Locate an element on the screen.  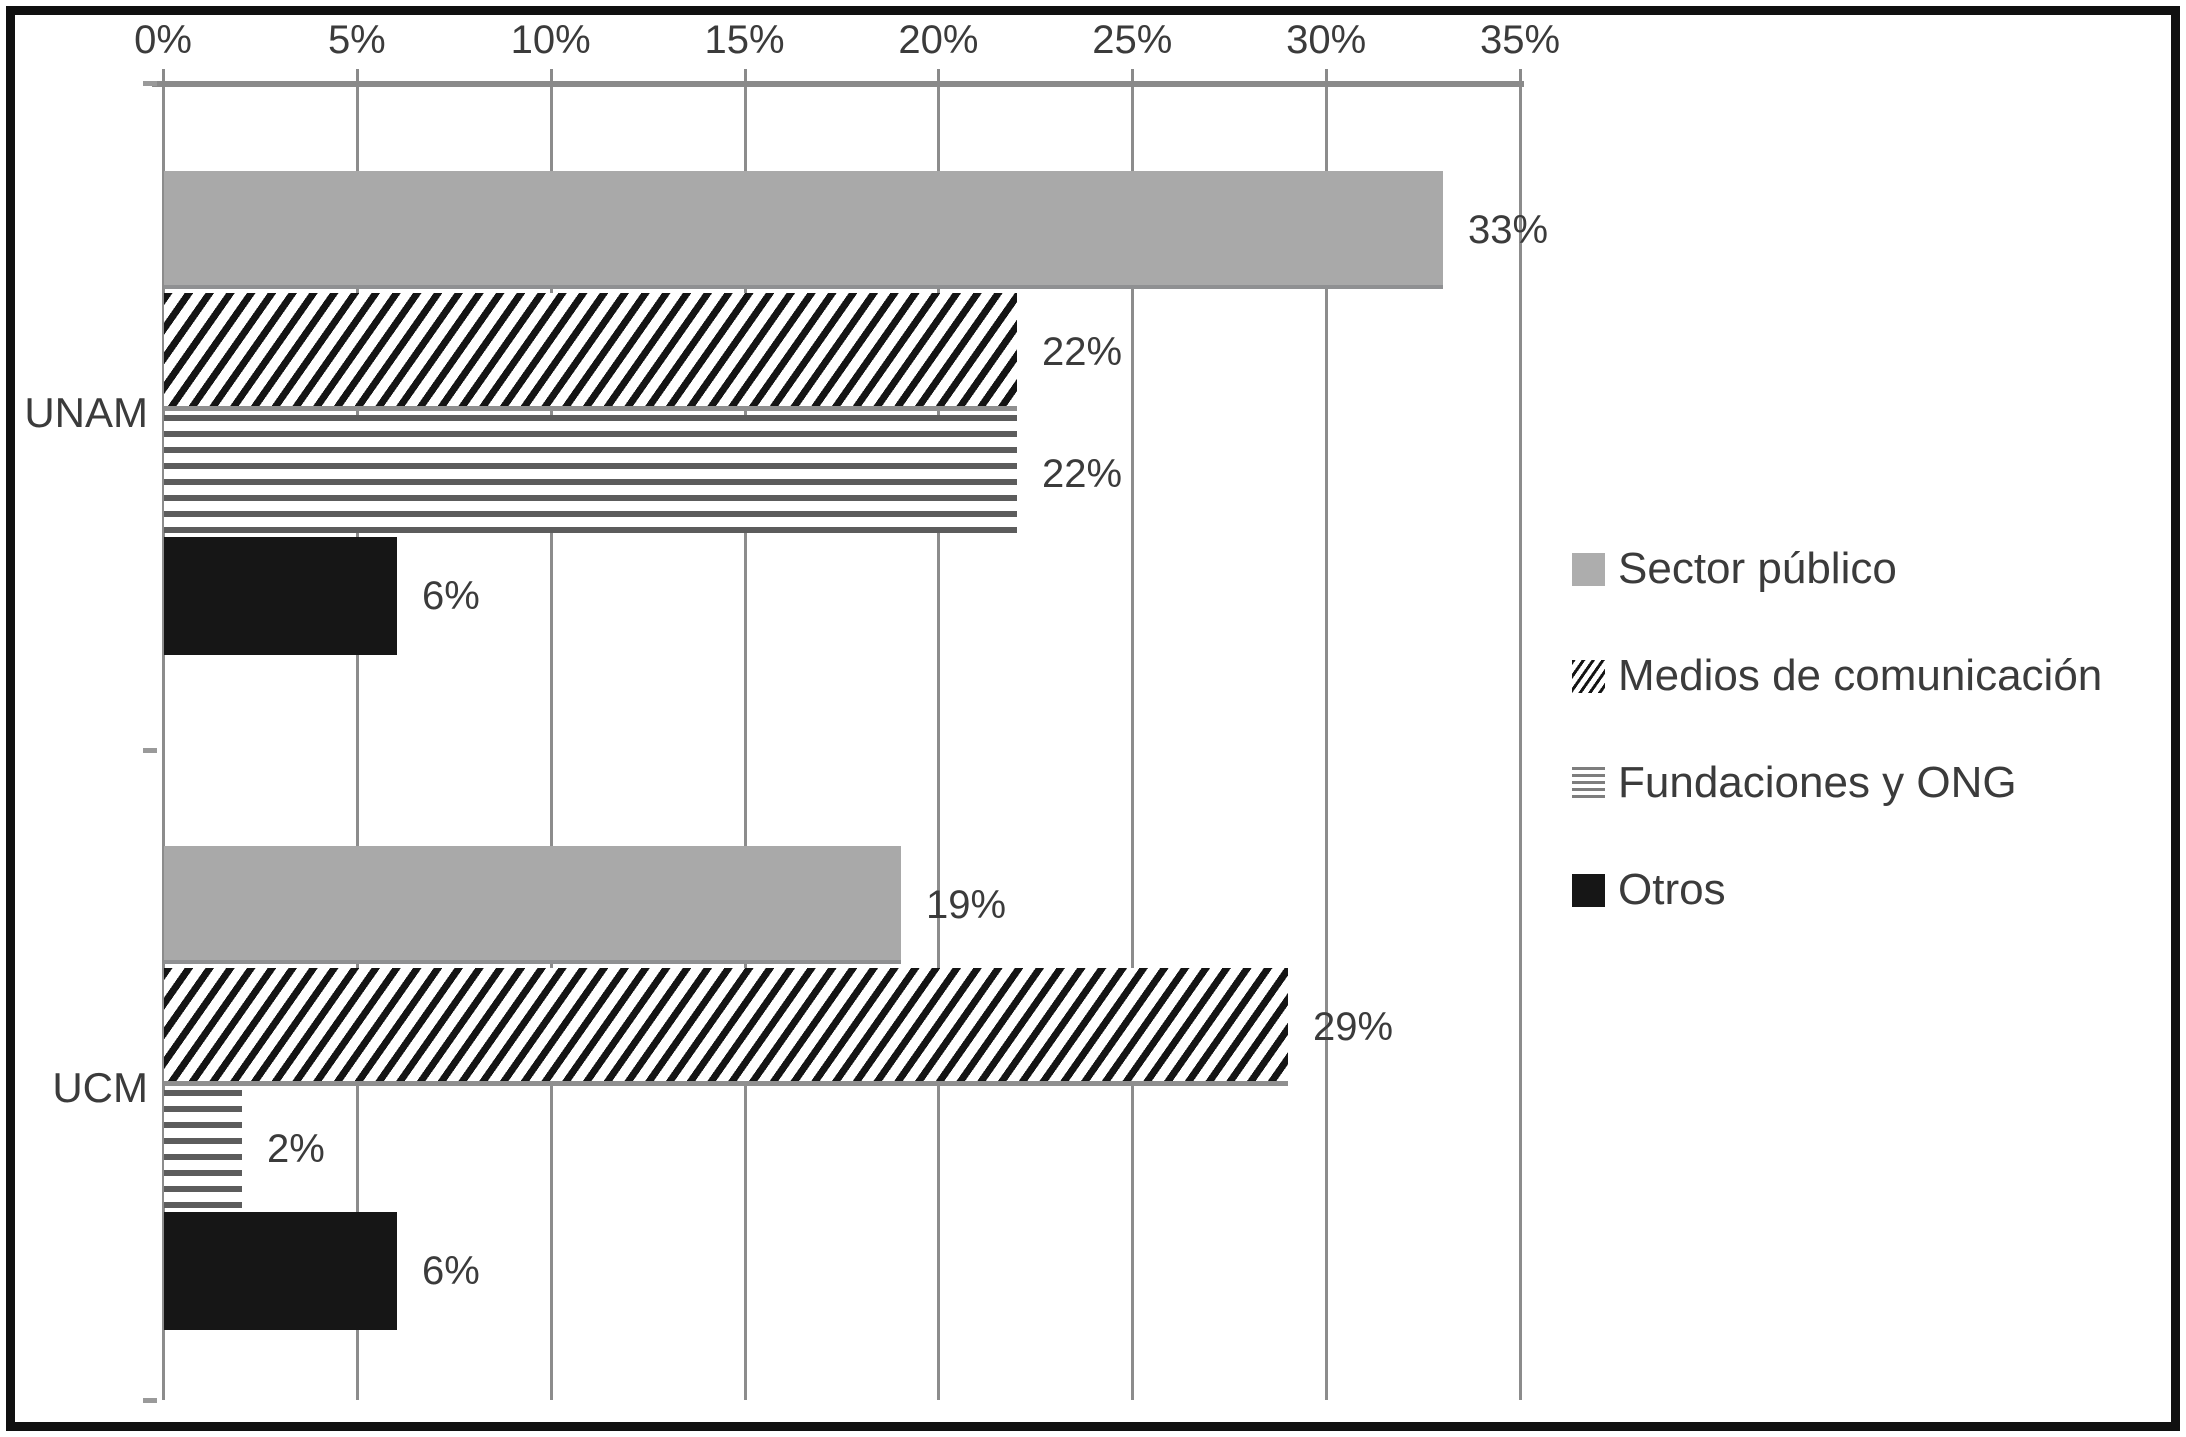
category-label-unam: UNAM is located at coordinates (86, 412).